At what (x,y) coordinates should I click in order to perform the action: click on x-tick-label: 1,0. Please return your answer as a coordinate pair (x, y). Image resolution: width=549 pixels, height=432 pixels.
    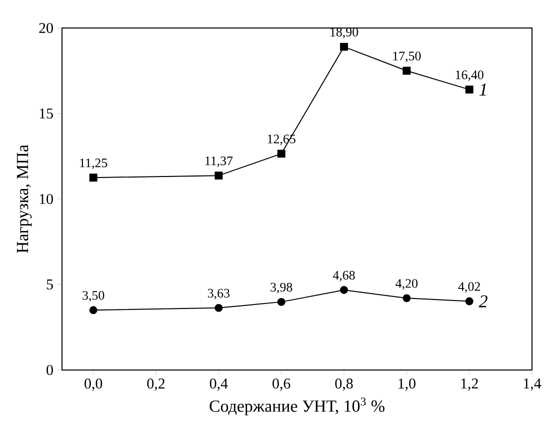
    Looking at the image, I should click on (407, 384).